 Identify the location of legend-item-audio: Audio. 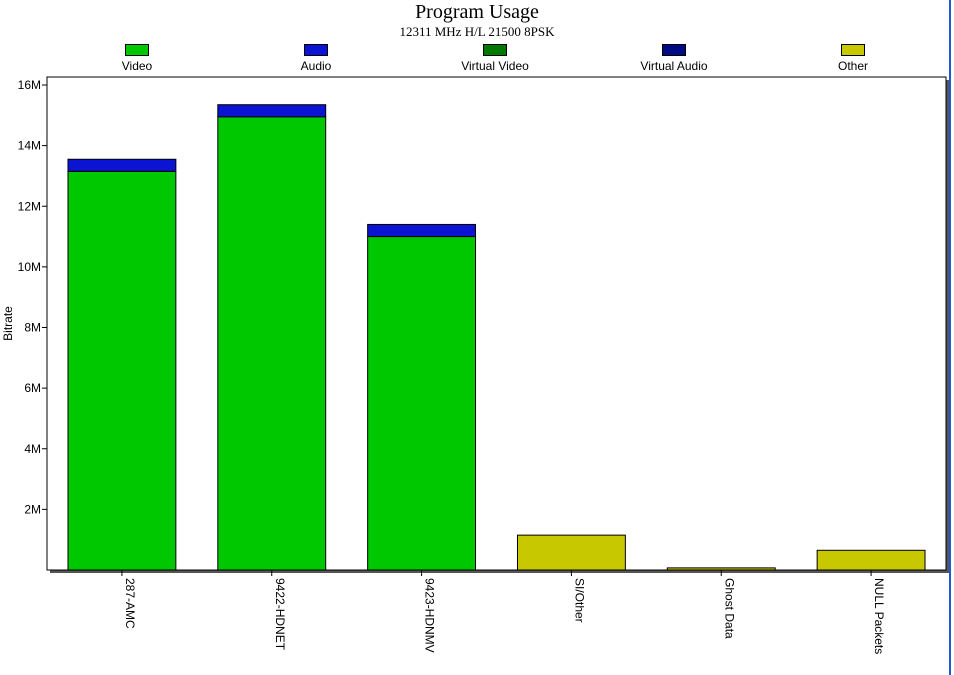
(316, 59).